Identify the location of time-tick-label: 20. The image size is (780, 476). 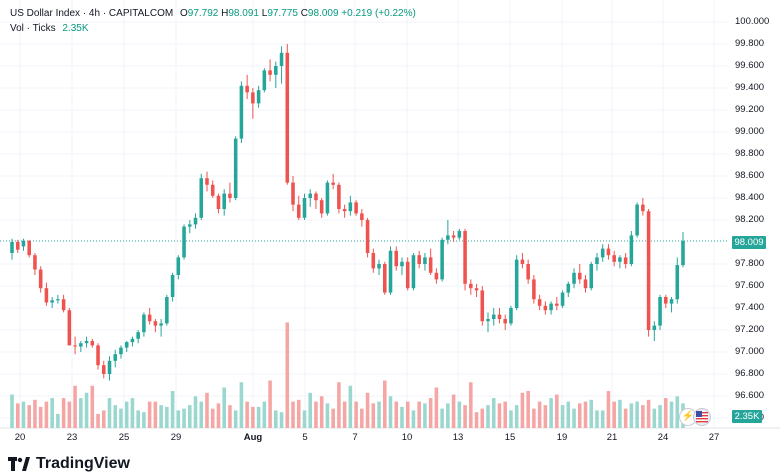
(20, 437).